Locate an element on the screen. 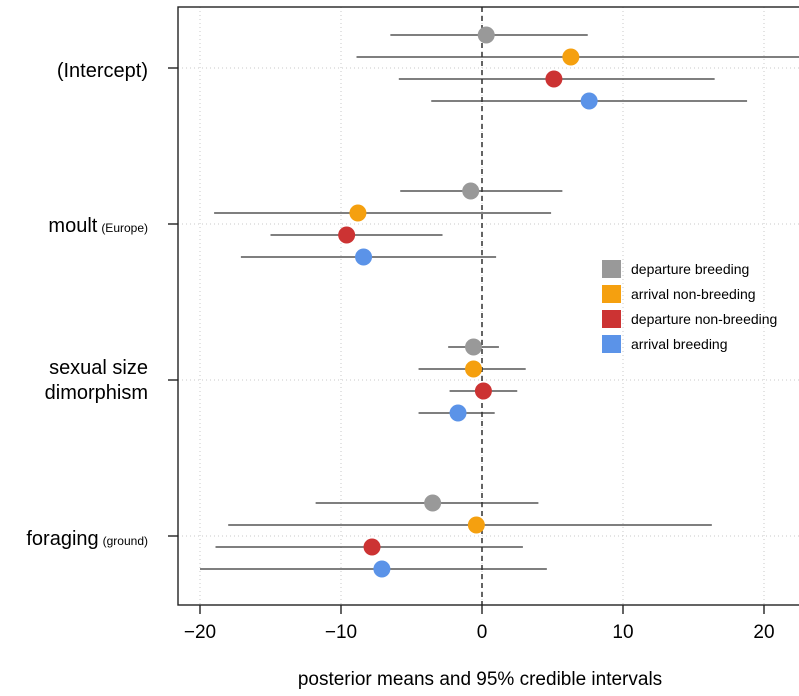 Image resolution: width=799 pixels, height=696 pixels. point-s2-c2 is located at coordinates (483, 391).